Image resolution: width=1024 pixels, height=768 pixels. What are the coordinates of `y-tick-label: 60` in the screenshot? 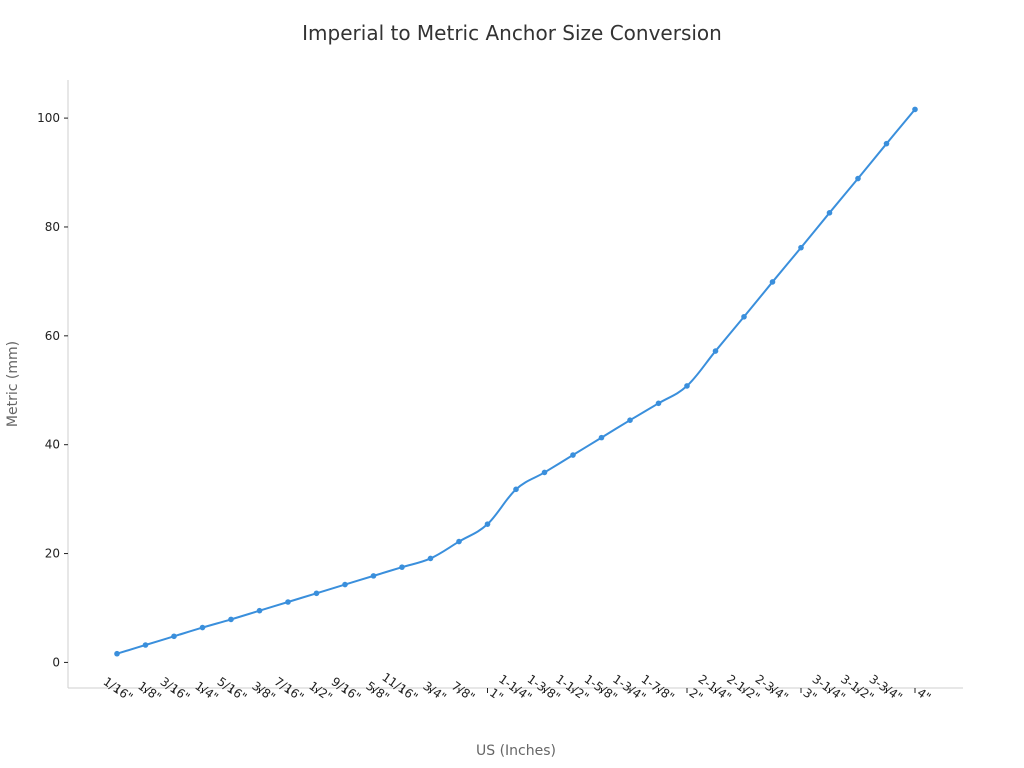 It's located at (52, 336).